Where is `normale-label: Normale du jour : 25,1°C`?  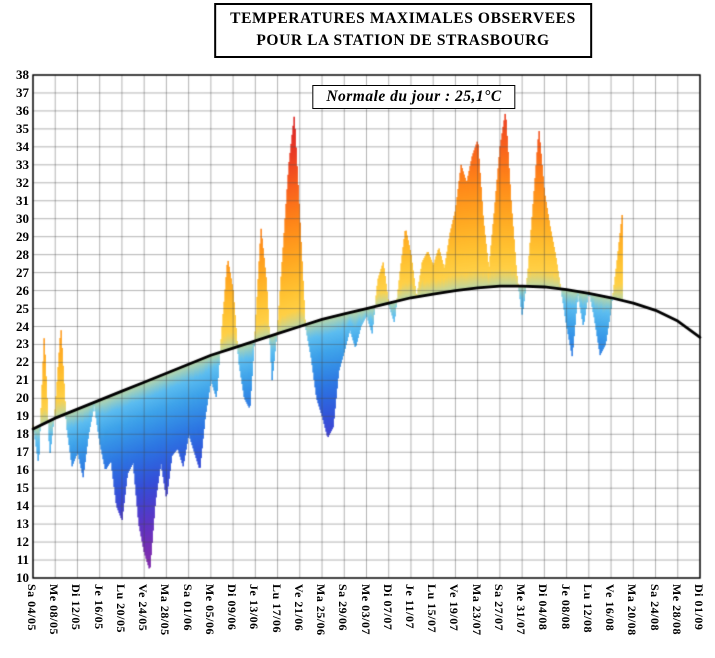
normale-label: Normale du jour : 25,1°C is located at coordinates (414, 96).